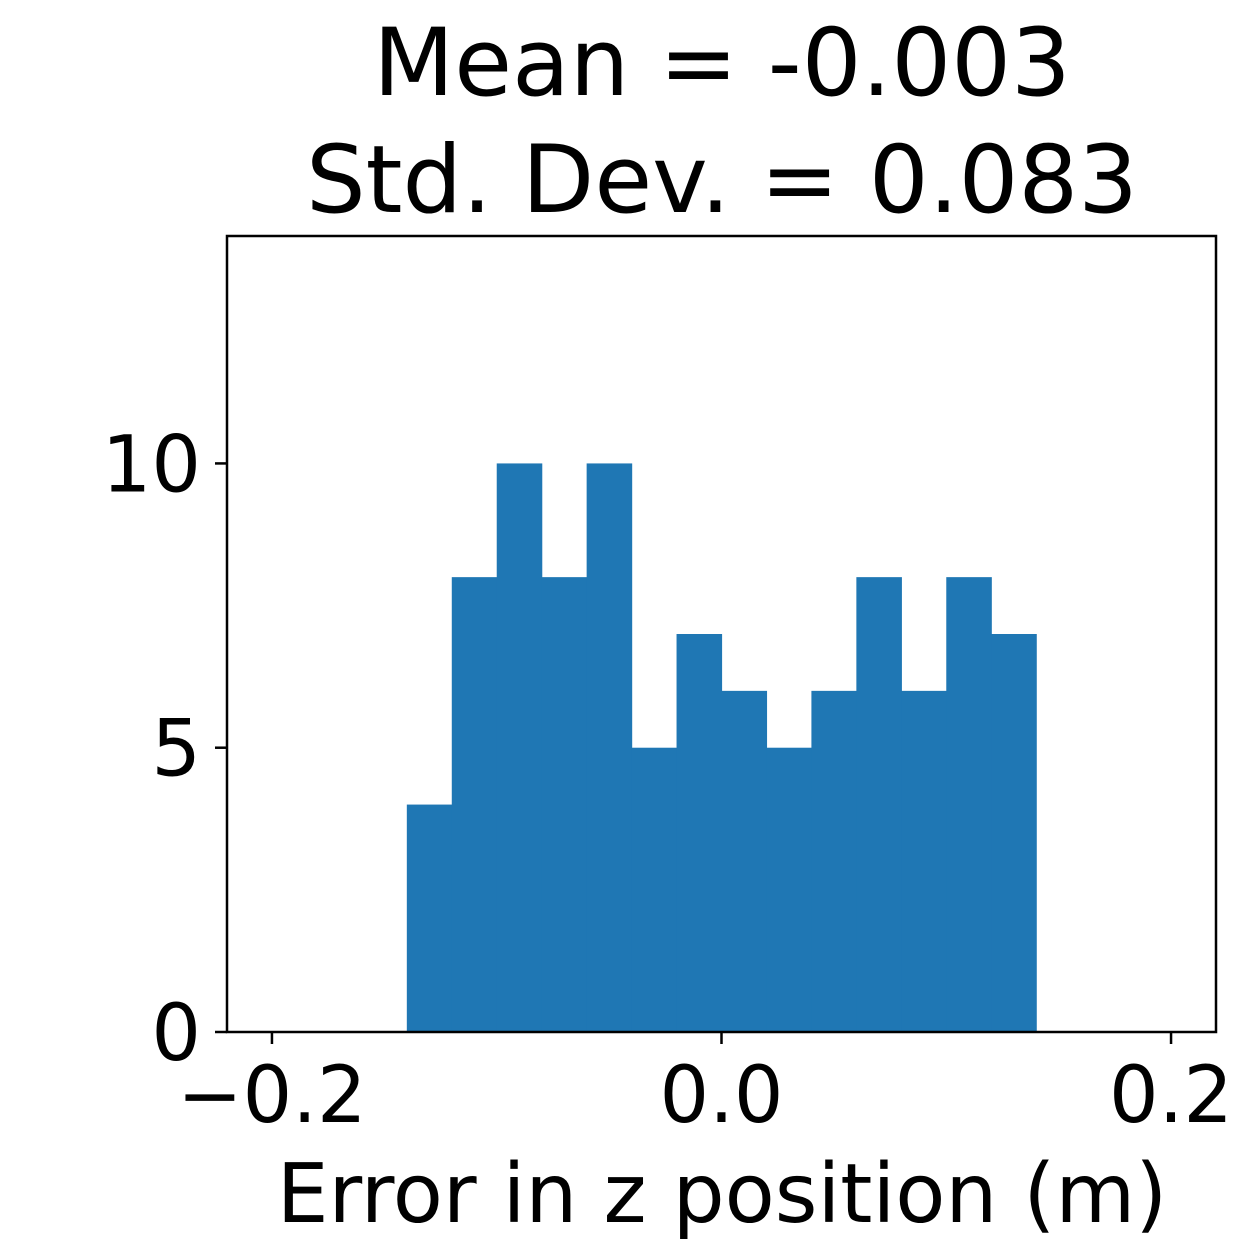 This screenshot has height=1250, width=1250. I want to click on x-tick-label-2: 0.2, so click(1171, 1096).